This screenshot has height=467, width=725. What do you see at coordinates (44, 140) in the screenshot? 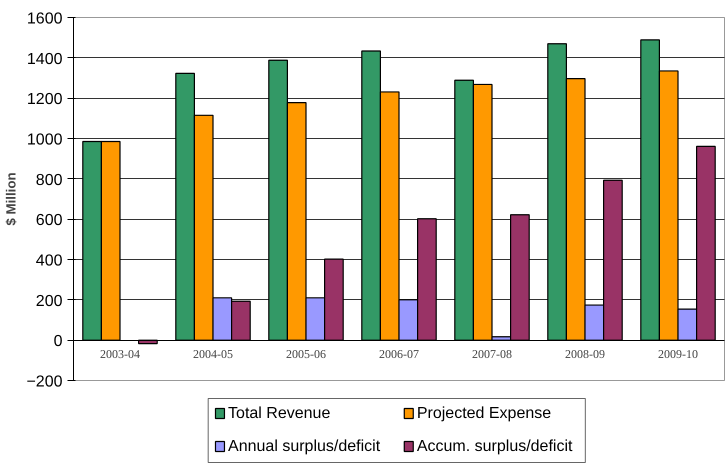
I see `y-tick-label: 1000` at bounding box center [44, 140].